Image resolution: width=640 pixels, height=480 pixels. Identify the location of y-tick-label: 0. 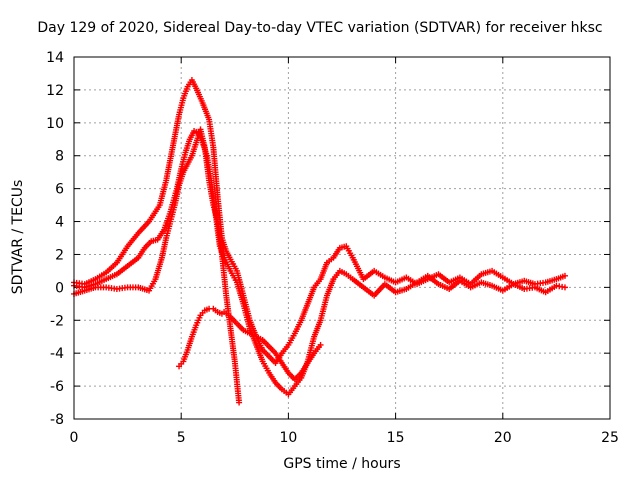
(59, 288).